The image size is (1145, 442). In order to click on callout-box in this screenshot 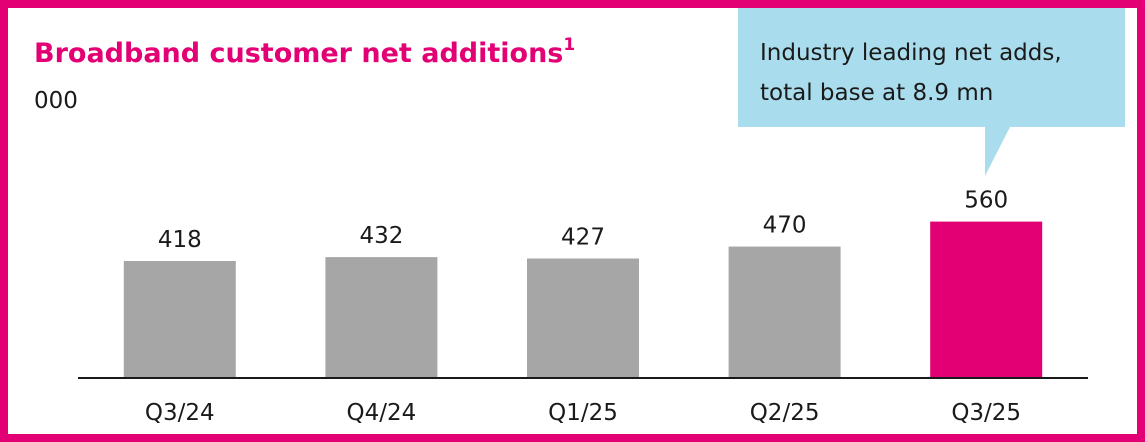, I will do `click(931, 92)`.